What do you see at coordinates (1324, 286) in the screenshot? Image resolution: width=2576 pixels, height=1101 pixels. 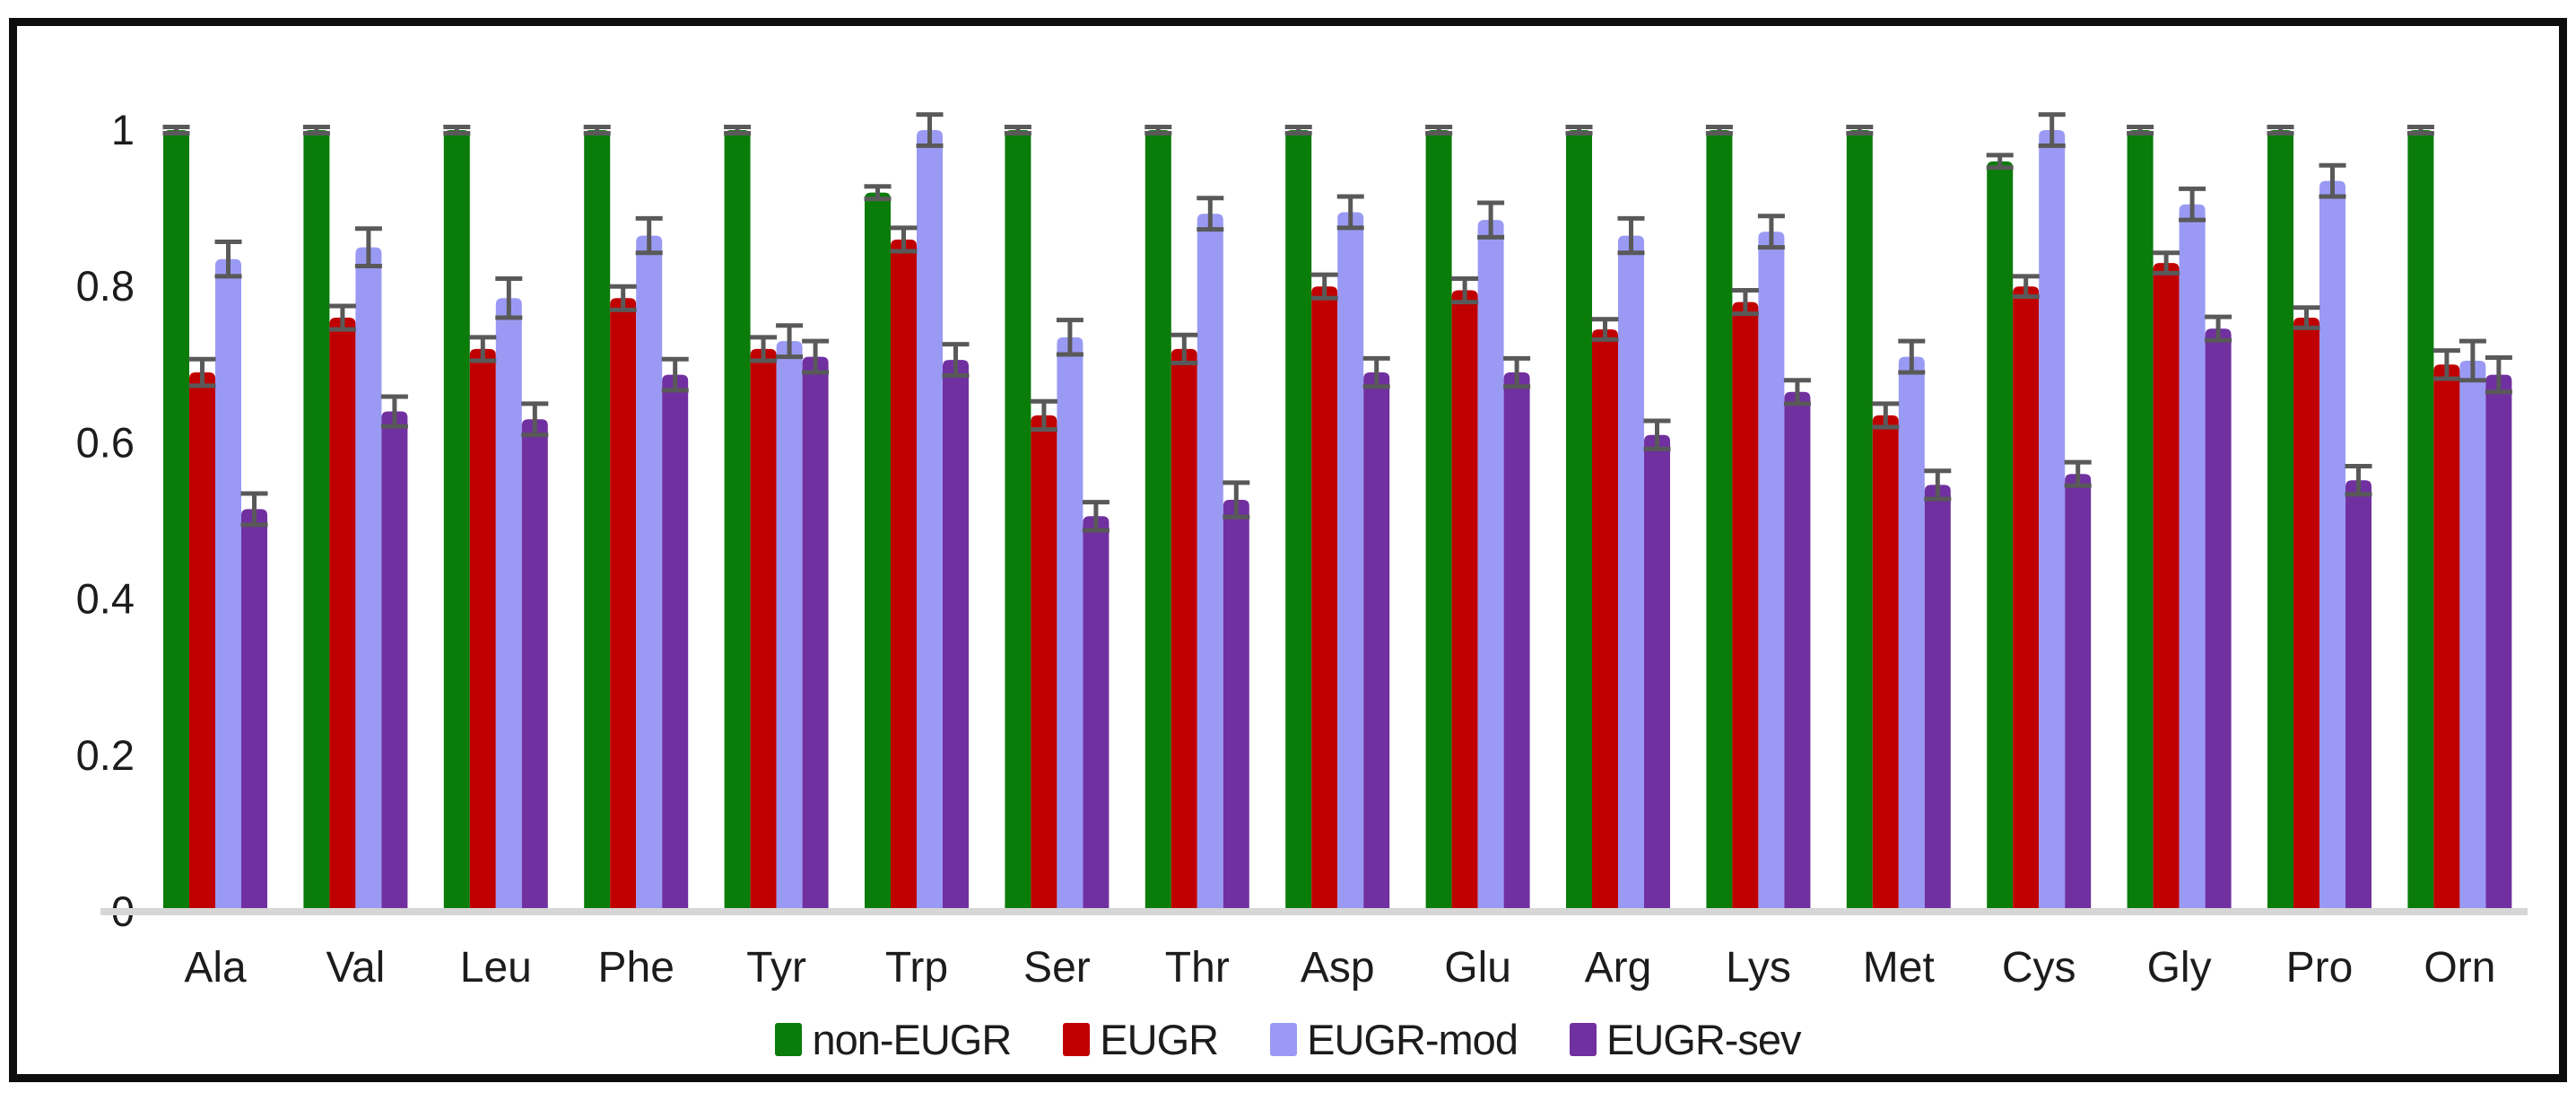 I see `error-bar-EUGR-Asp` at bounding box center [1324, 286].